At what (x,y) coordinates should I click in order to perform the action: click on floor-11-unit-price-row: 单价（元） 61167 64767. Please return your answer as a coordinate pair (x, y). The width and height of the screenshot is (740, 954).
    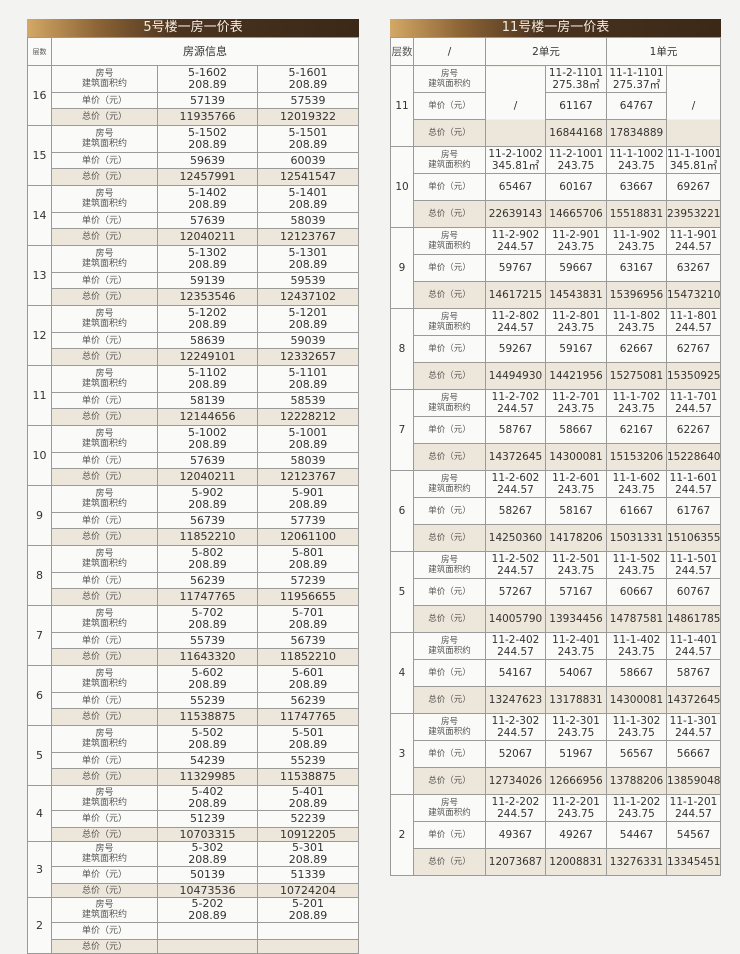
    Looking at the image, I should click on (556, 106).